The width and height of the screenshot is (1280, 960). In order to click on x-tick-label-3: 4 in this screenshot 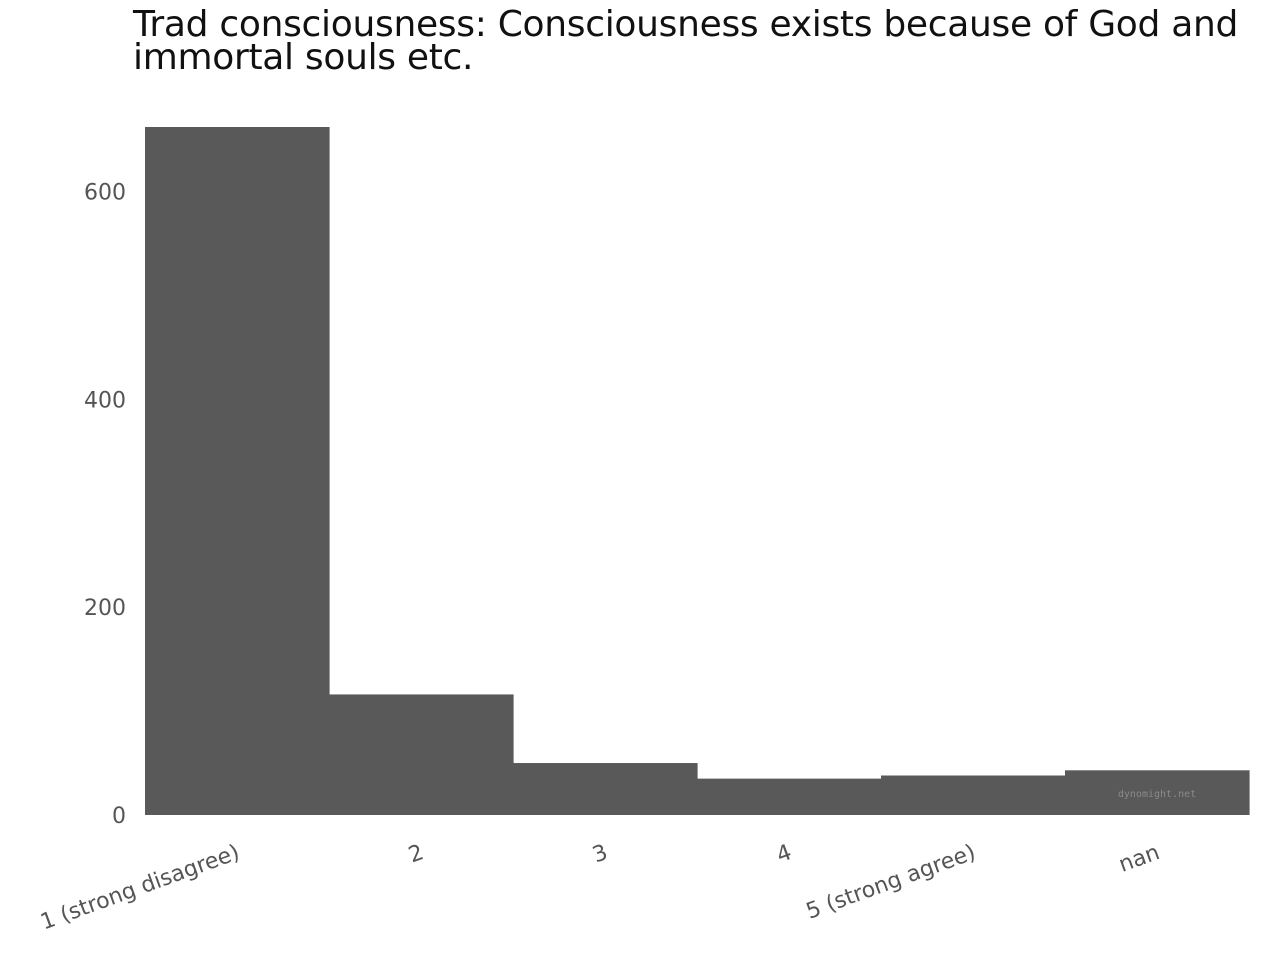, I will do `click(784, 854)`.